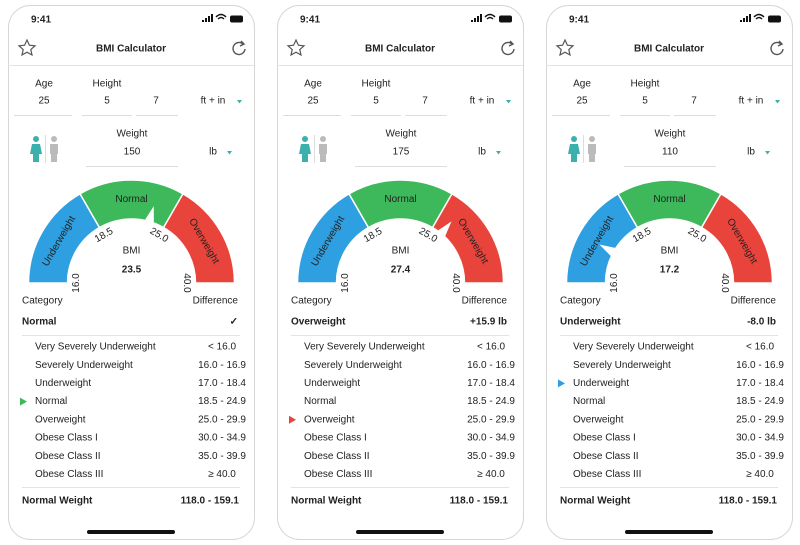  What do you see at coordinates (76, 283) in the screenshot?
I see `gauge-tick-label: 16.0` at bounding box center [76, 283].